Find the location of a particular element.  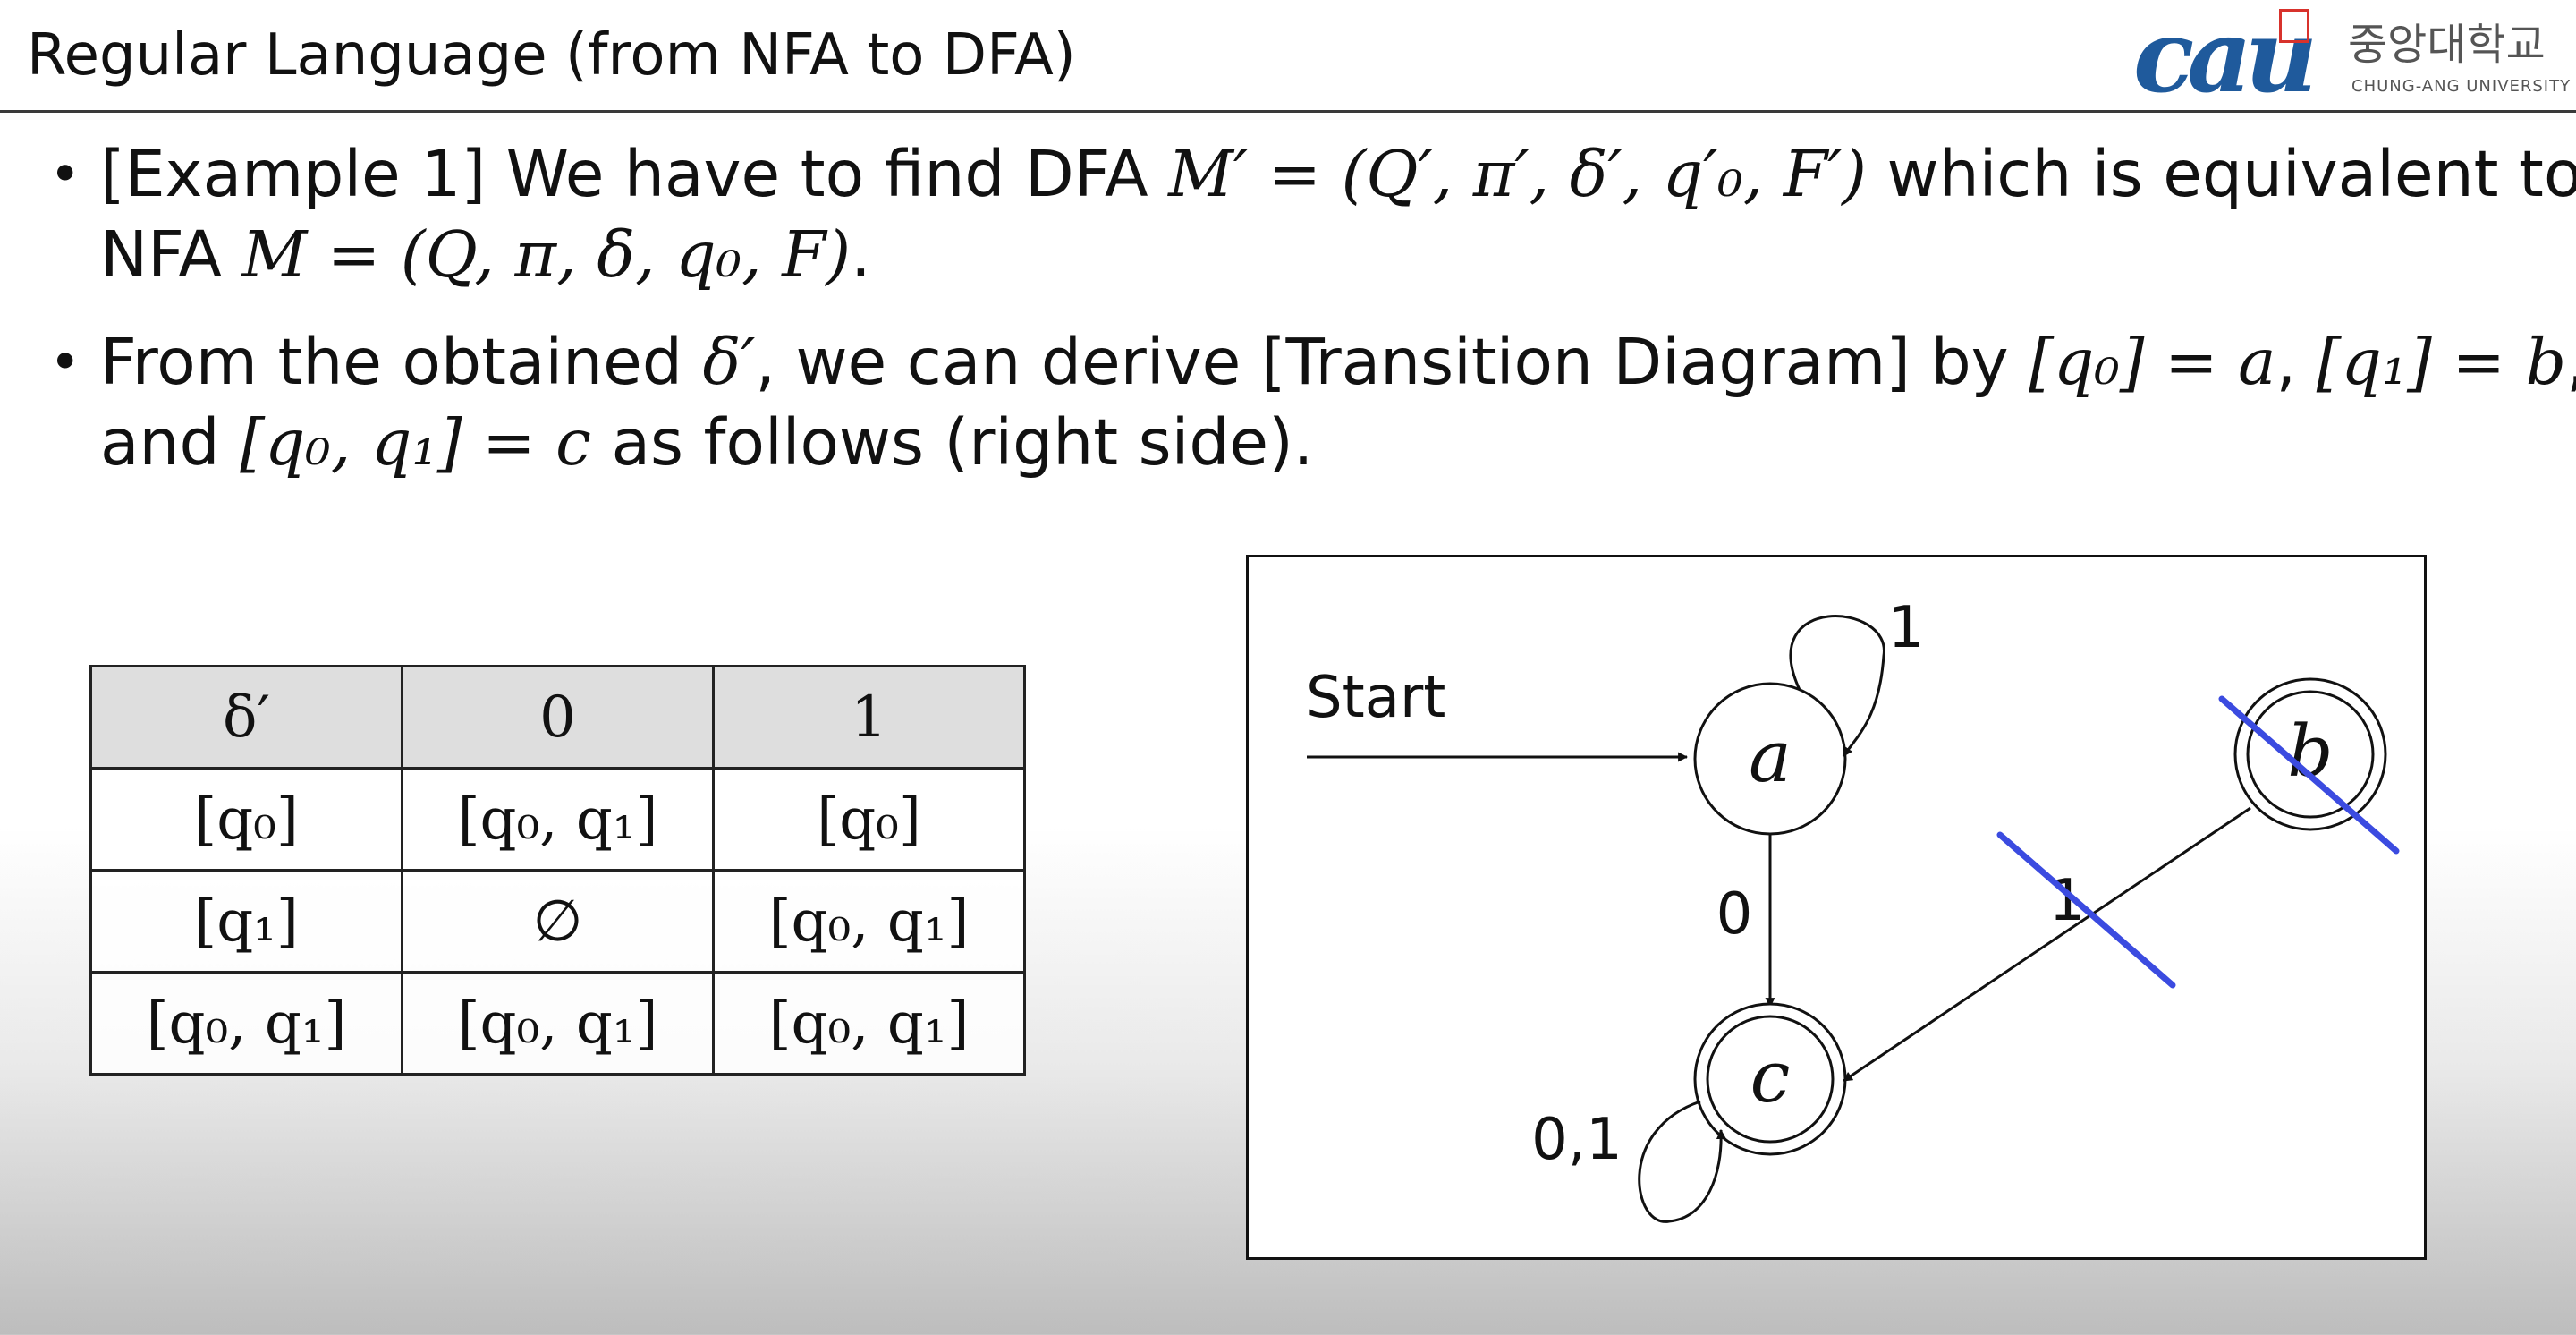

mapping-c: [q₀, q₁] = c is located at coordinates (415, 442).